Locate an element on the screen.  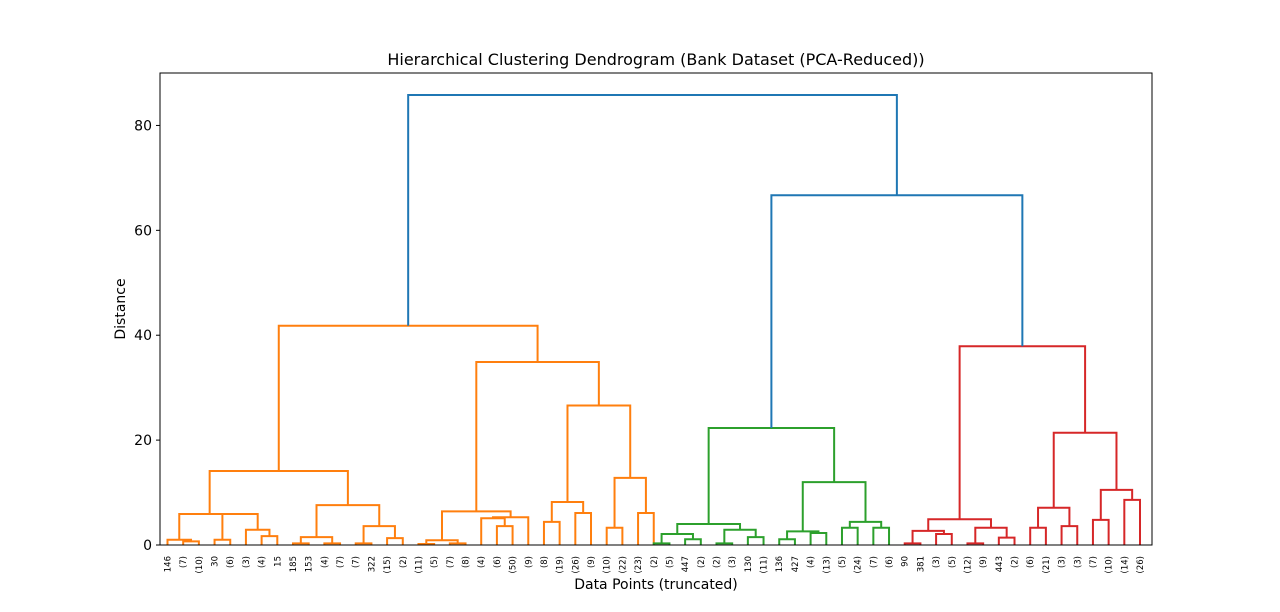
leaf-label: 90 is located at coordinates (906, 561).